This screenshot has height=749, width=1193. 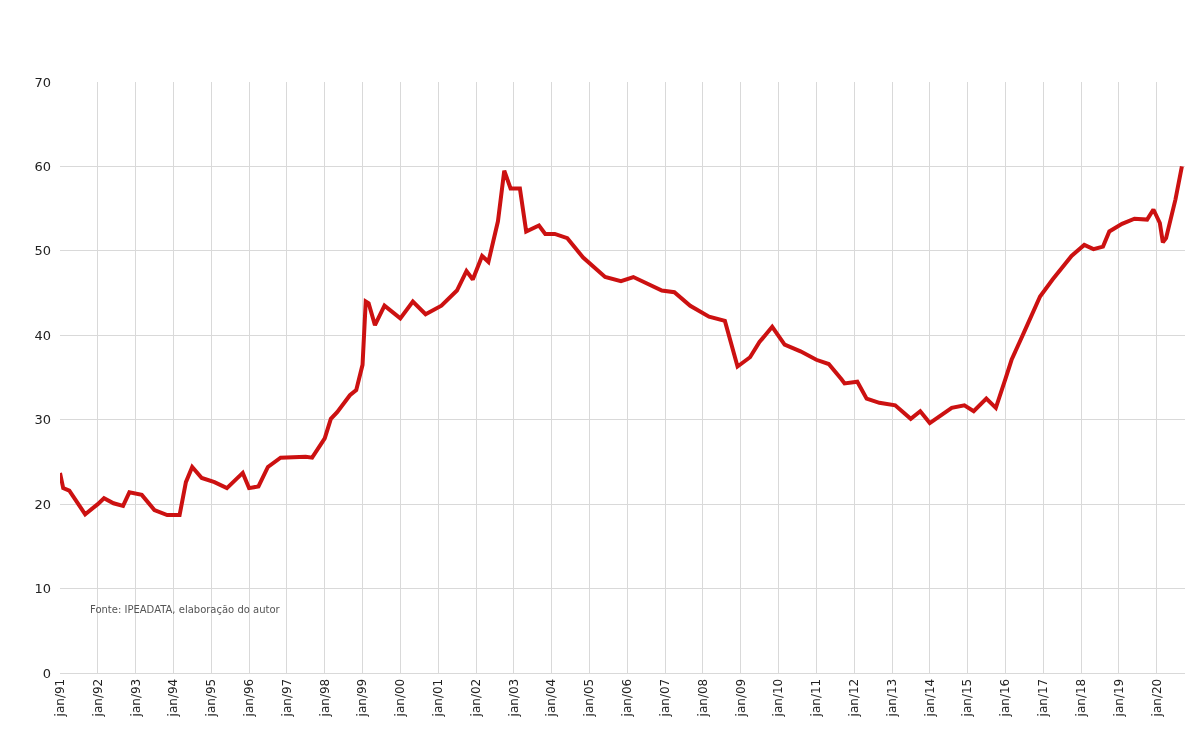 I want to click on x-tick-label: jan/01, so click(x=438, y=698).